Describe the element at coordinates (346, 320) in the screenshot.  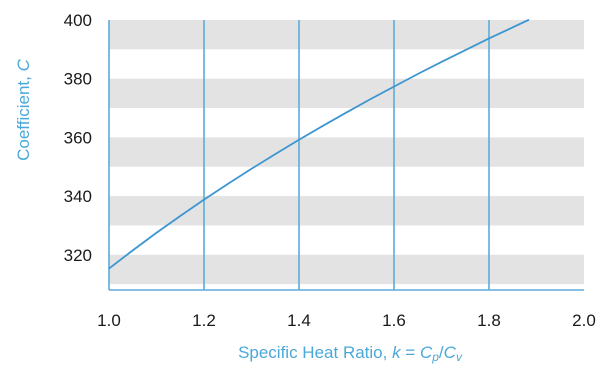
I see `x-tick-labels: 1.0 1.2 1.4 1.6 1.8 2.0` at that location.